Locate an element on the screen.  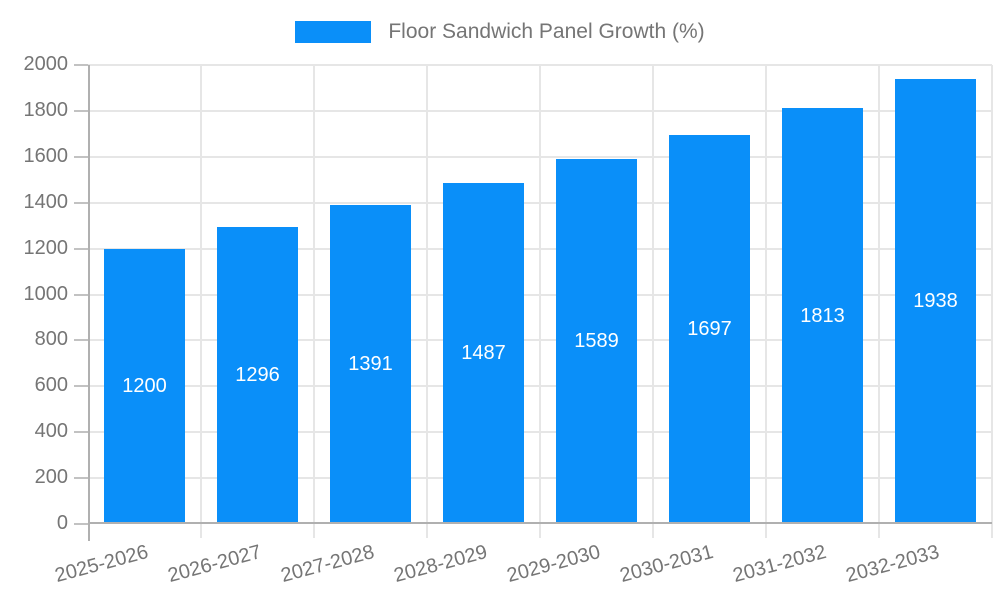
legend: Floor Sandwich Panel Growth (%) is located at coordinates (500, 32).